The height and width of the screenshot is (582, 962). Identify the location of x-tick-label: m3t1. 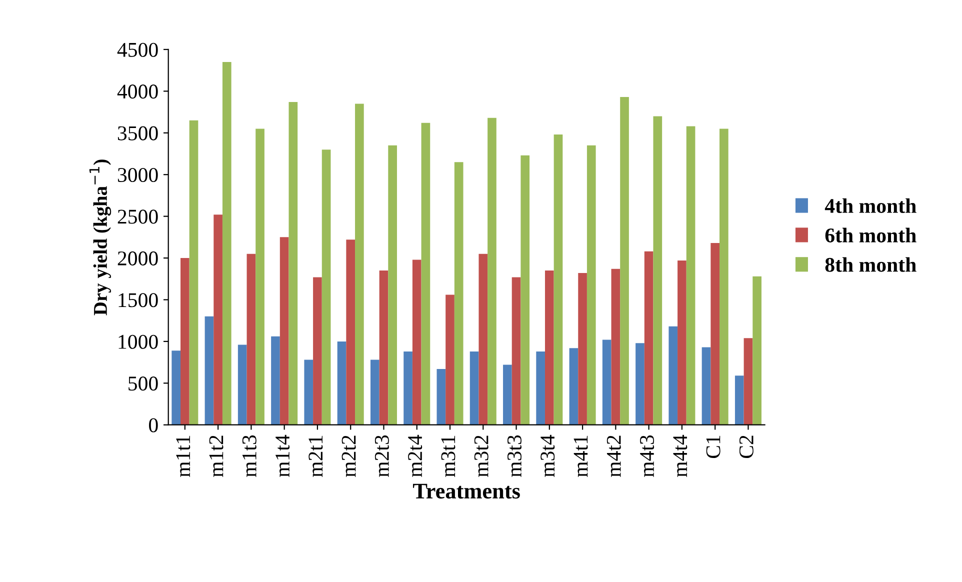
(448, 456).